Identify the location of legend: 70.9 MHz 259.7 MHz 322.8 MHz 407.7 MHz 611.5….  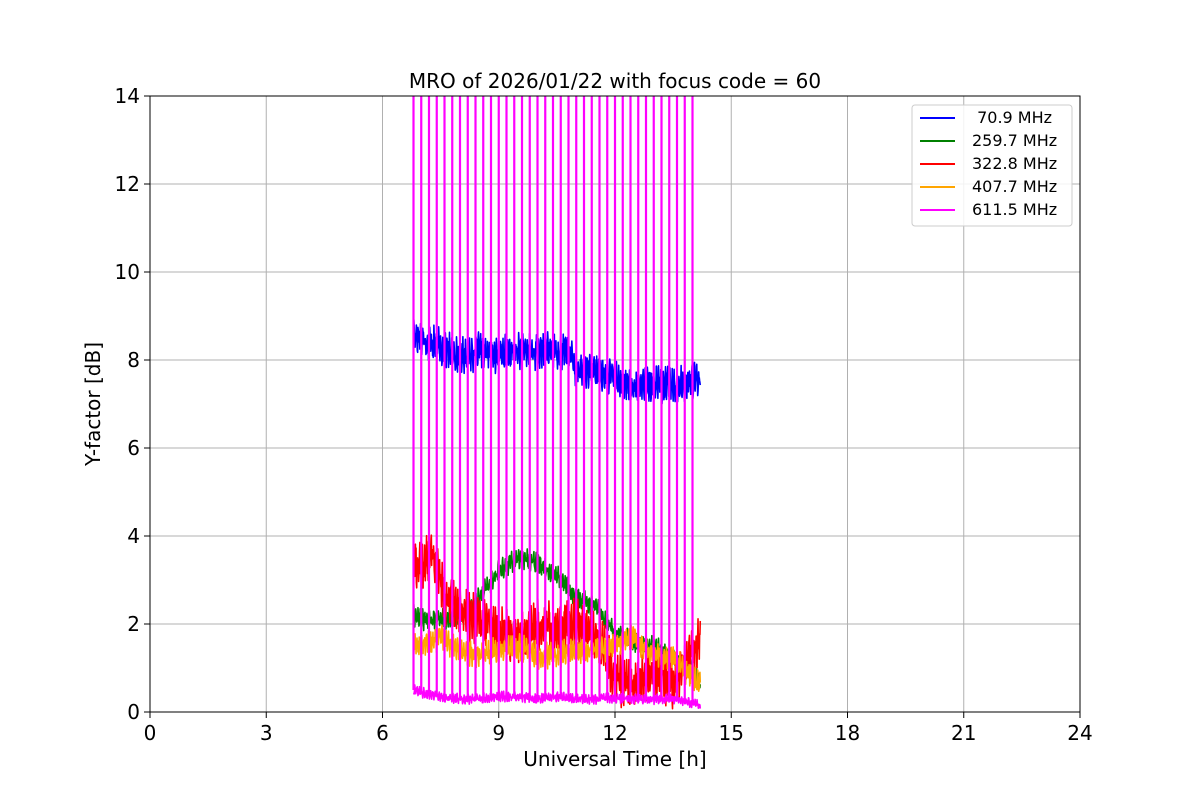
(992, 165).